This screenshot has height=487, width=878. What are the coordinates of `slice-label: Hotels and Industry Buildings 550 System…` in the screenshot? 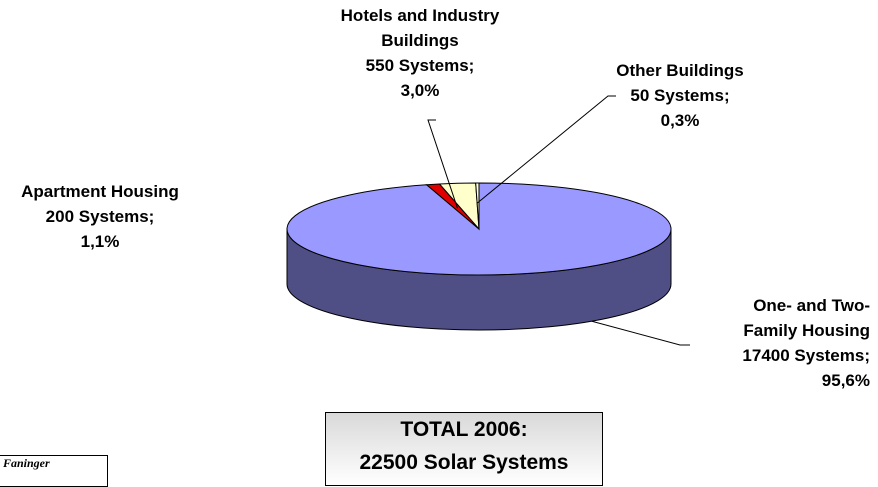 It's located at (420, 53).